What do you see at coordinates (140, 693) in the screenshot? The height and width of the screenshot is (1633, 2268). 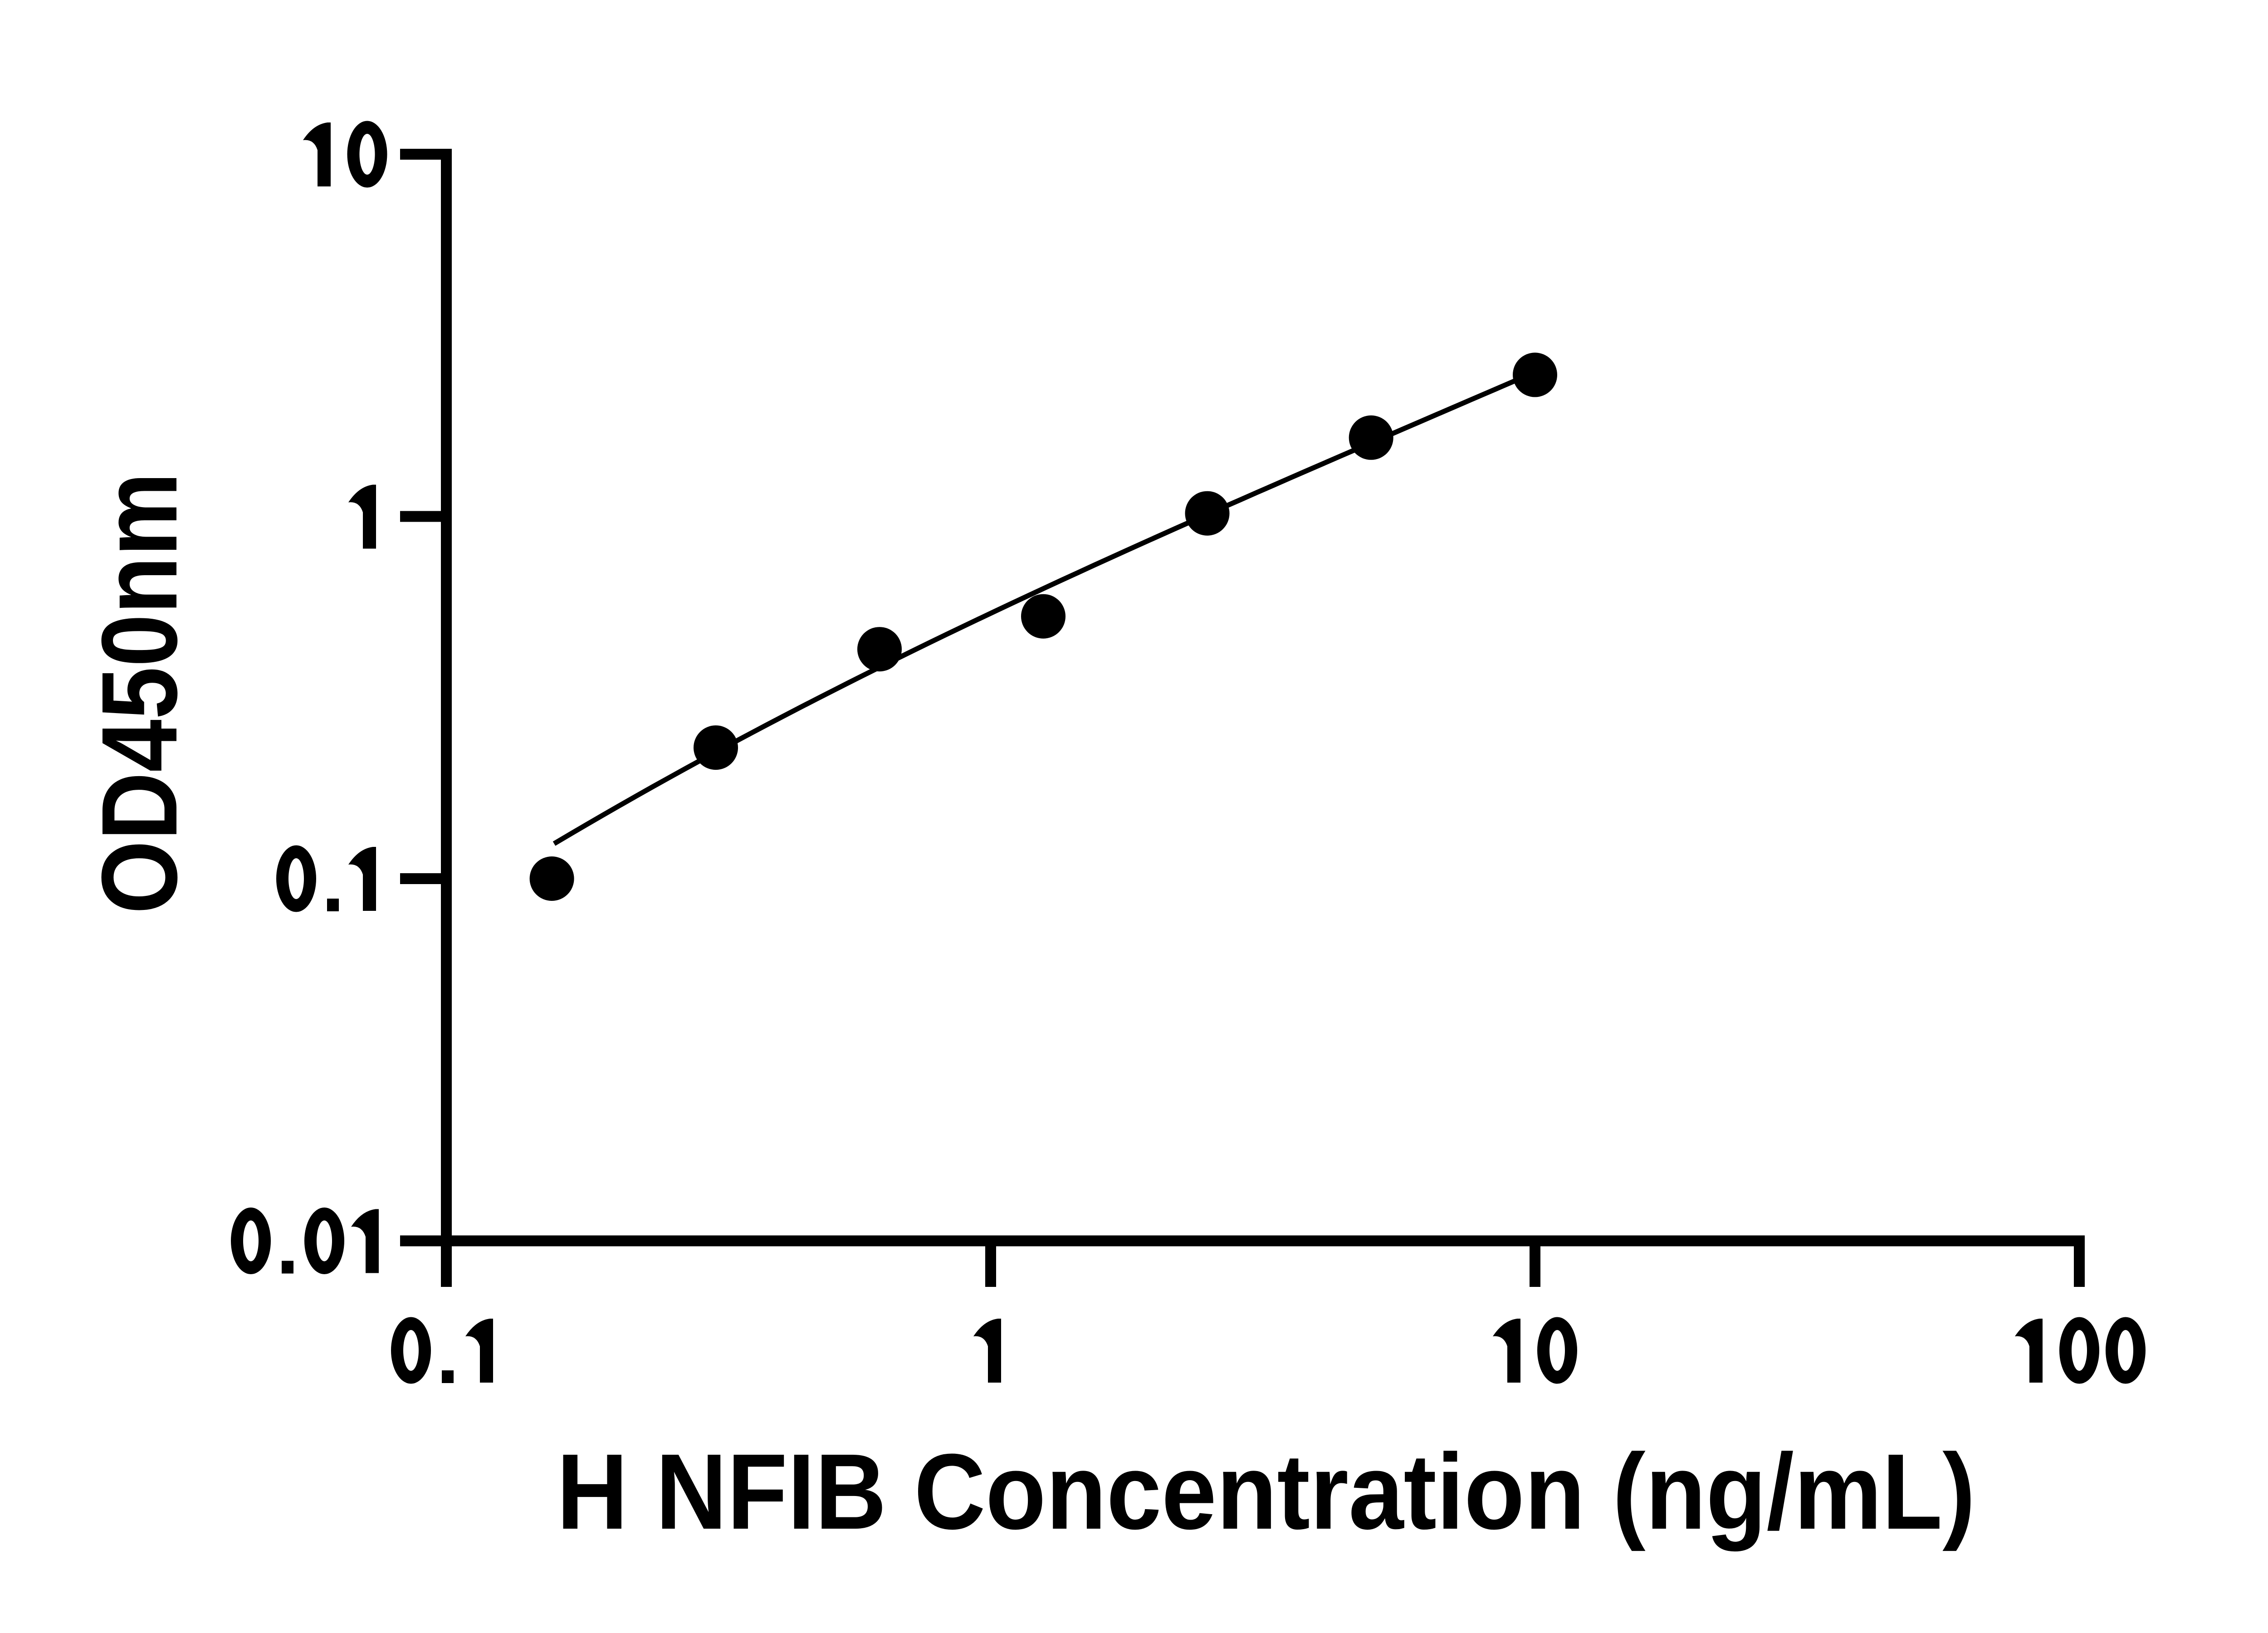 I see `svg-text: OD450nm` at bounding box center [140, 693].